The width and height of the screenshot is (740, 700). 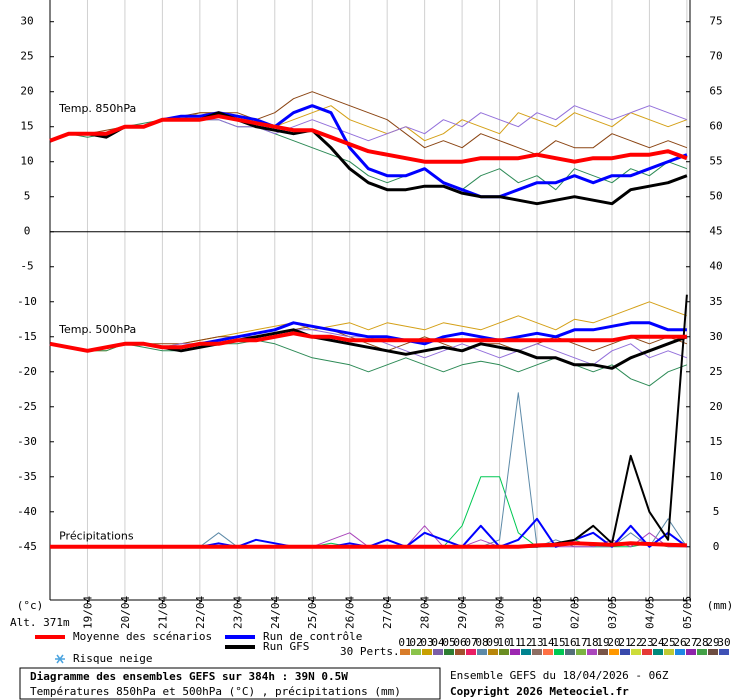 What do you see at coordinates (687, 612) in the screenshot?
I see `x-tick-label: 05/05` at bounding box center [687, 612].